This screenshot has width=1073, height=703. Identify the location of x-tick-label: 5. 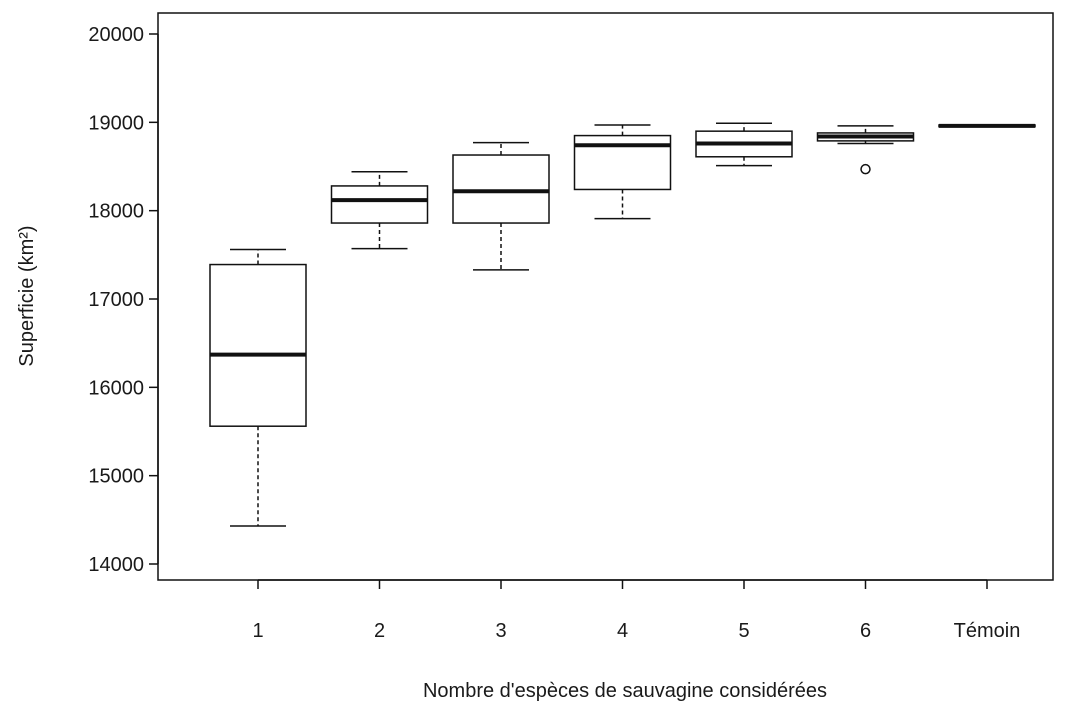
(743, 631).